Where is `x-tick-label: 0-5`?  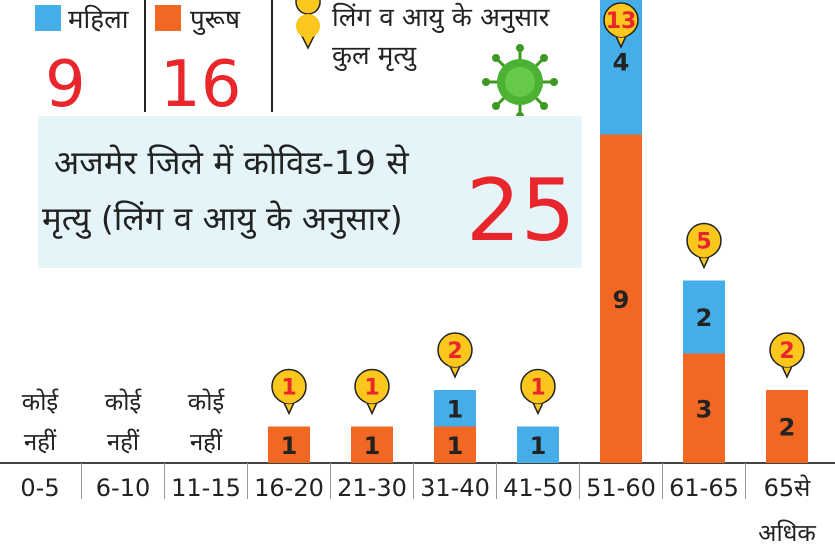
x-tick-label: 0-5 is located at coordinates (39, 488).